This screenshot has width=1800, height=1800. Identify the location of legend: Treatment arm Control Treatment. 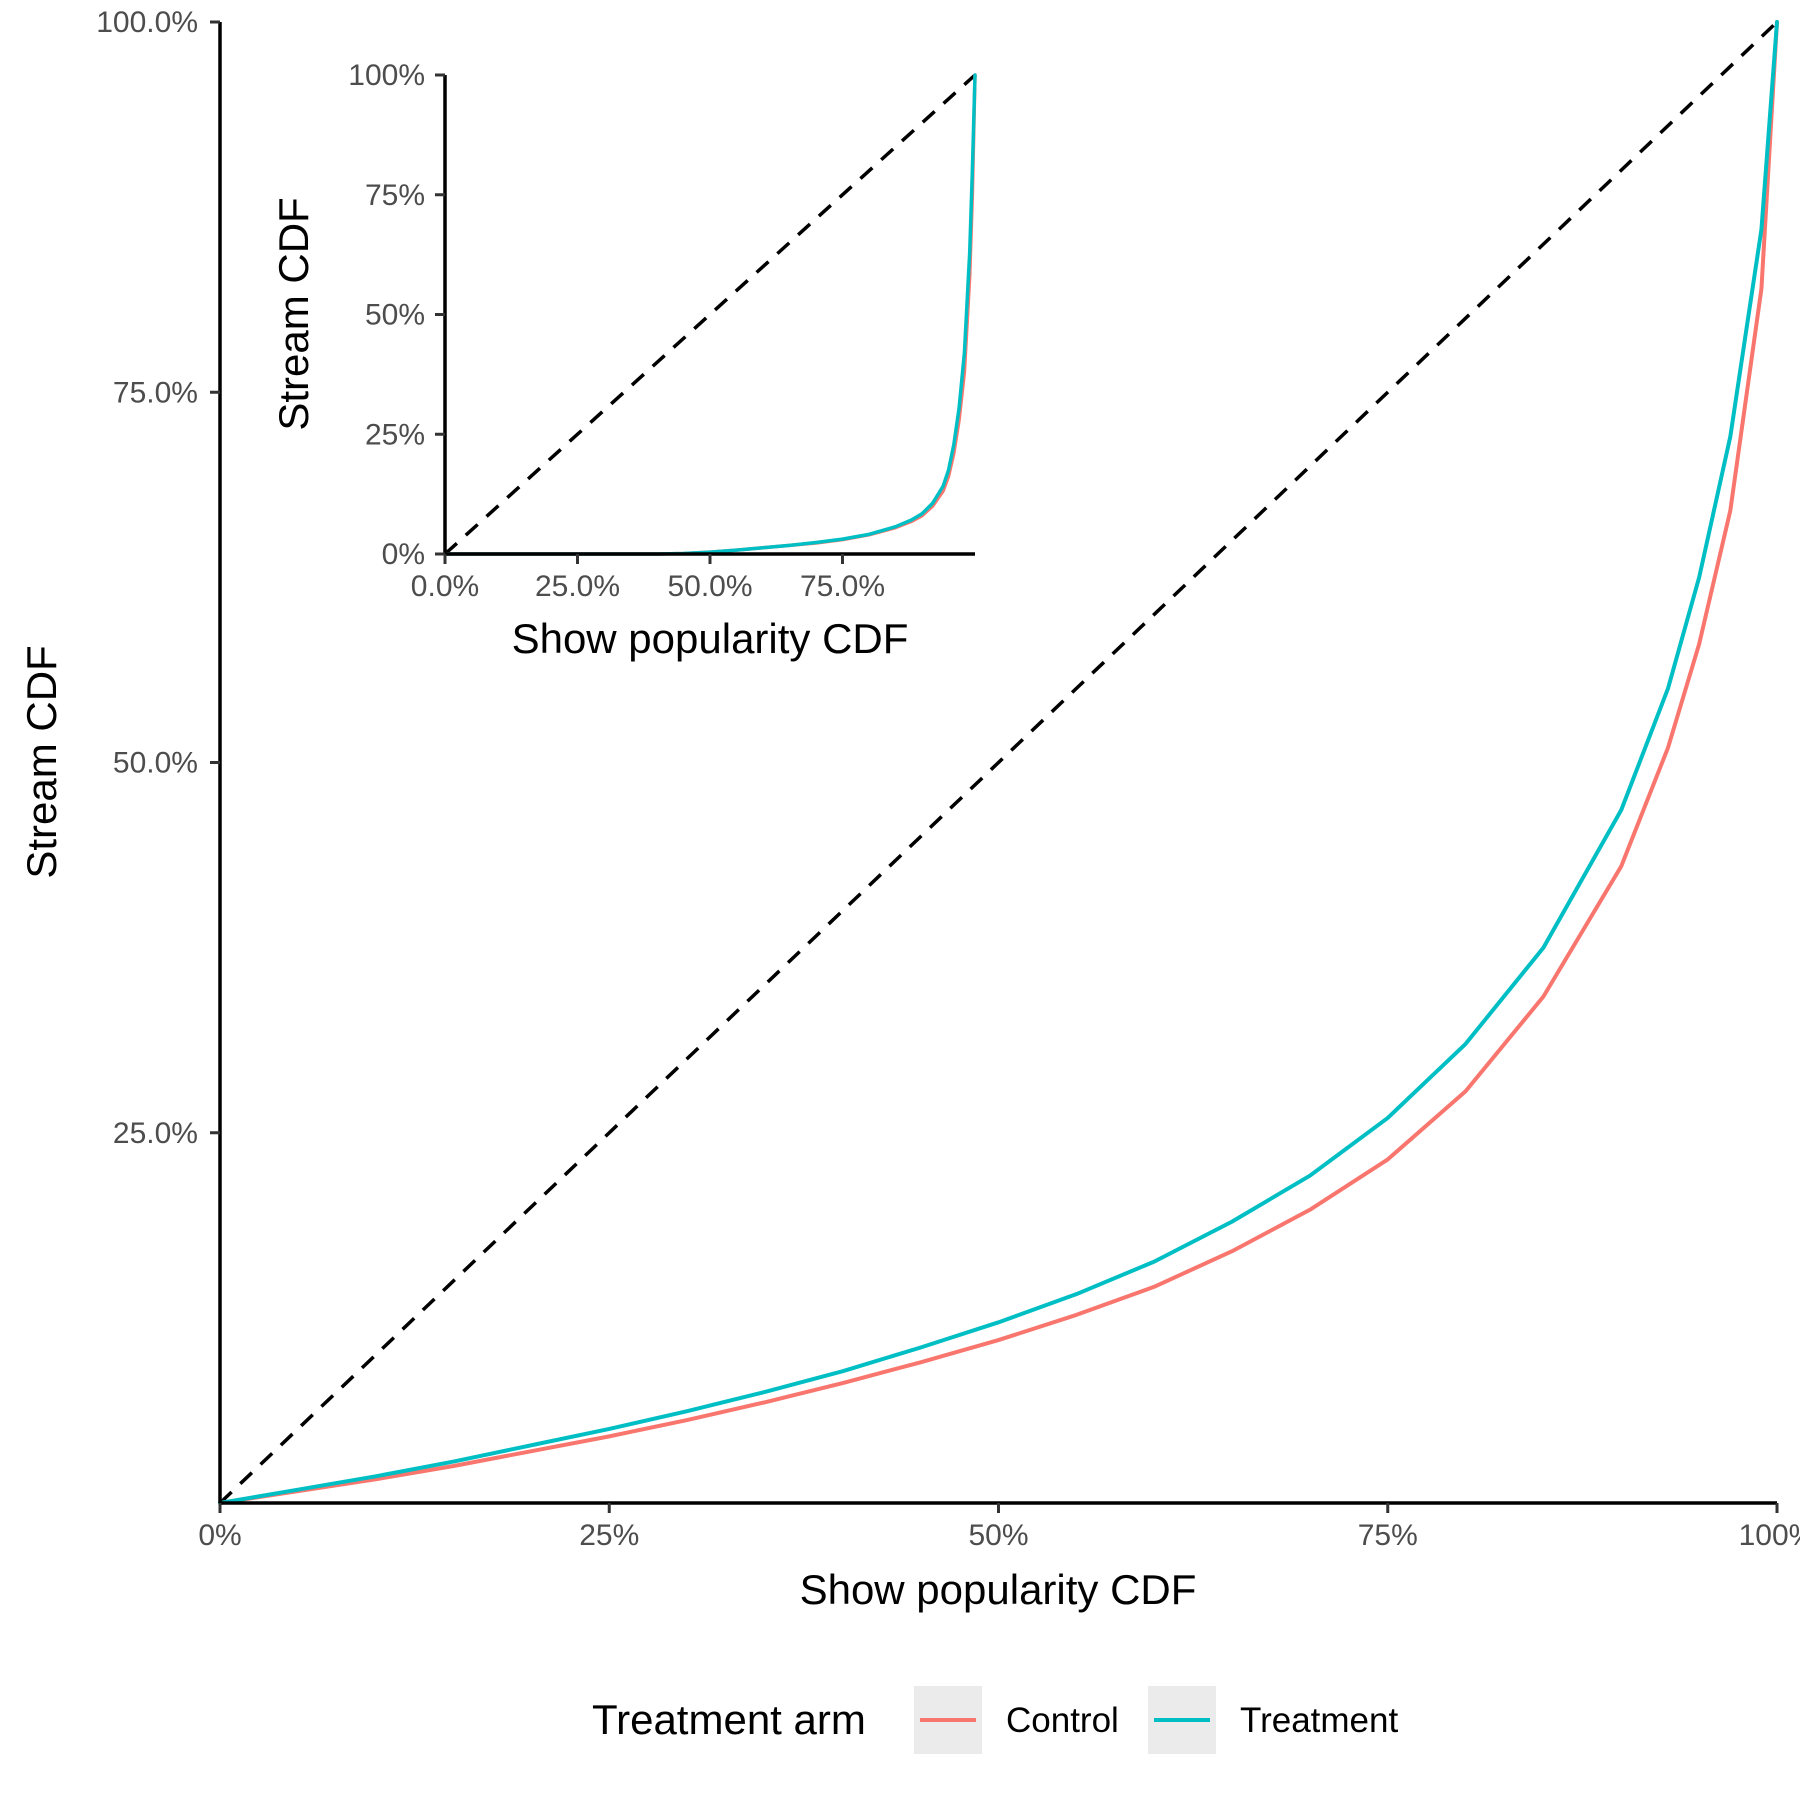
(995, 1720).